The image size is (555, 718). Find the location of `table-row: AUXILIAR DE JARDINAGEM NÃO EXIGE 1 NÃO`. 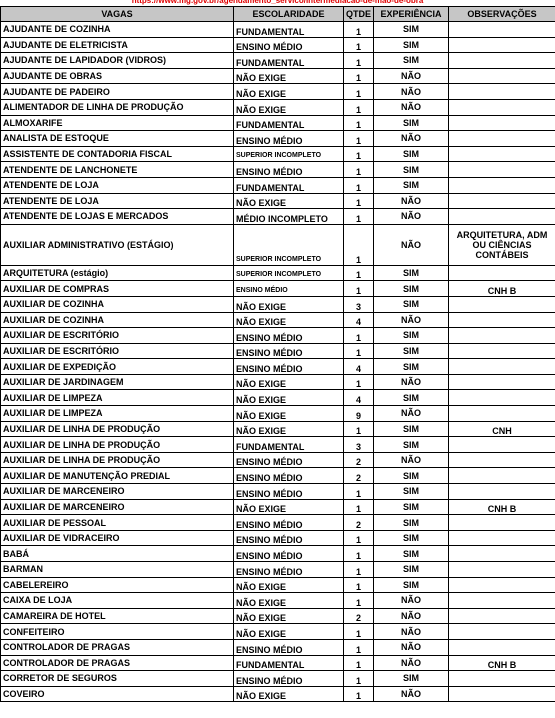

table-row: AUXILIAR DE JARDINAGEM NÃO EXIGE 1 NÃO is located at coordinates (277, 382).